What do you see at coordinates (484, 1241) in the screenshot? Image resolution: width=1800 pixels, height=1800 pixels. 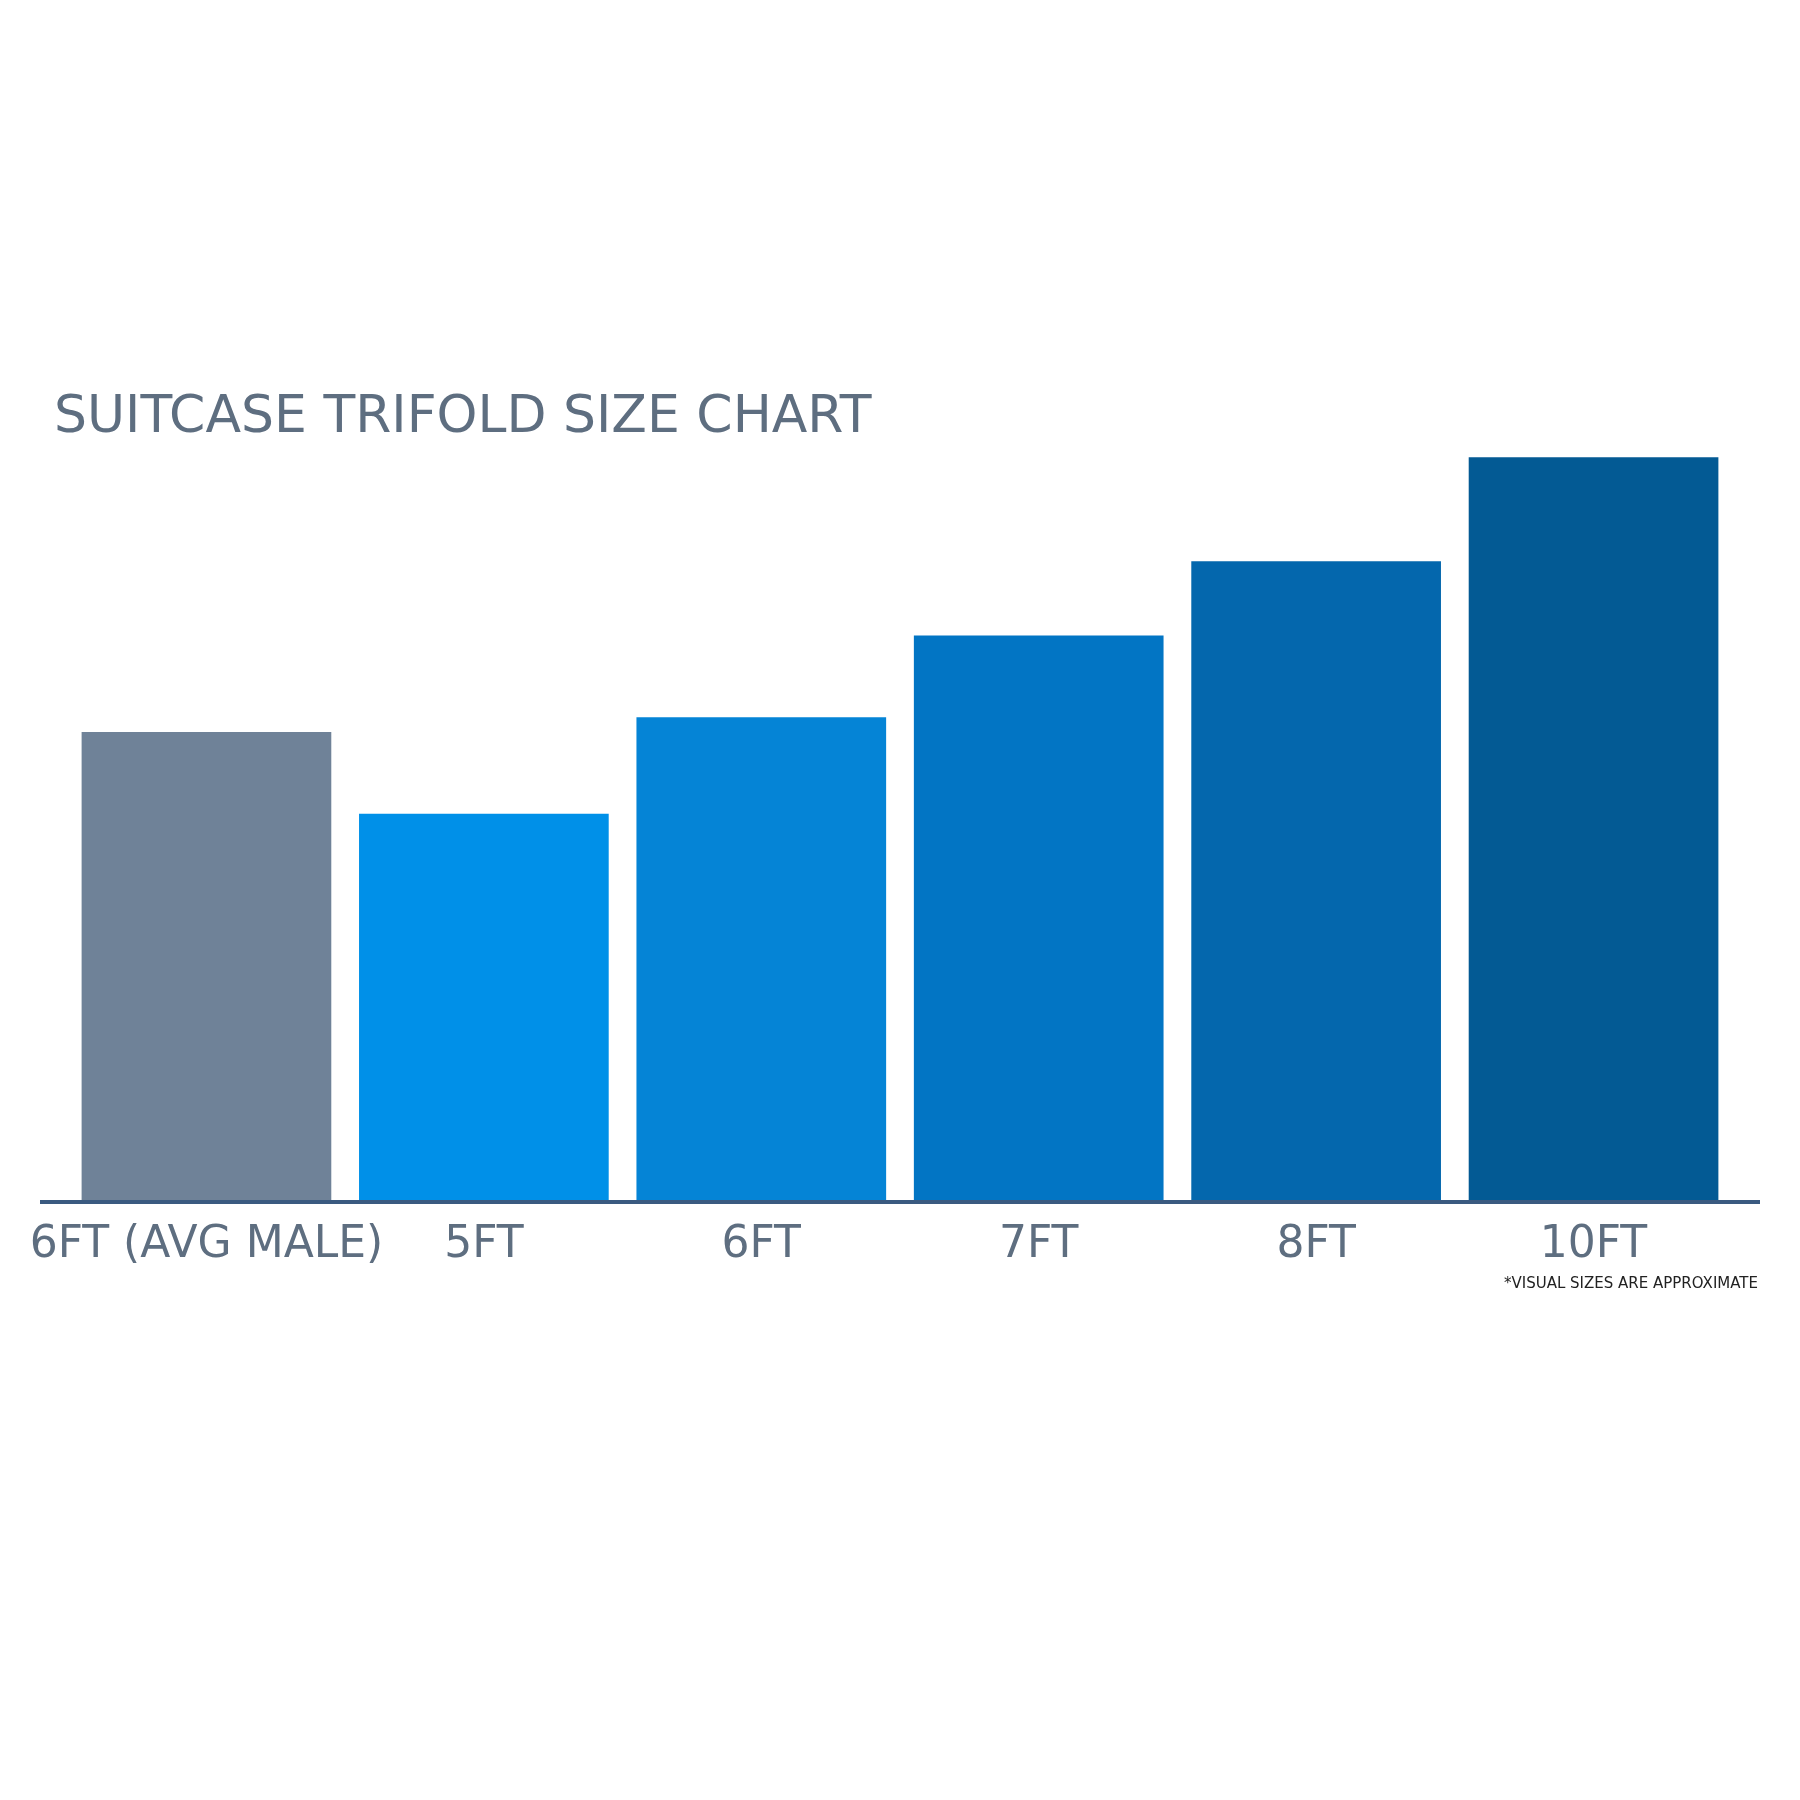 I see `x-tick-label: 5FT` at bounding box center [484, 1241].